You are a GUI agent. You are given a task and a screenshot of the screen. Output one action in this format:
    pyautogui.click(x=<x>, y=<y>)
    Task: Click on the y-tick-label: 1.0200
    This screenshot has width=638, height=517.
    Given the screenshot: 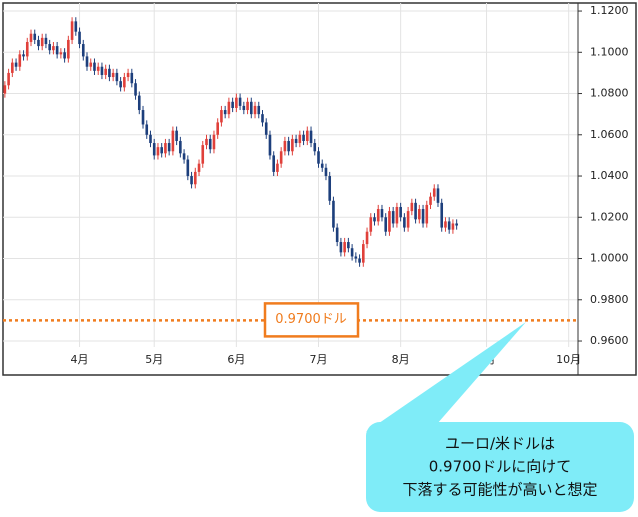 What is the action you would take?
    pyautogui.click(x=609, y=216)
    